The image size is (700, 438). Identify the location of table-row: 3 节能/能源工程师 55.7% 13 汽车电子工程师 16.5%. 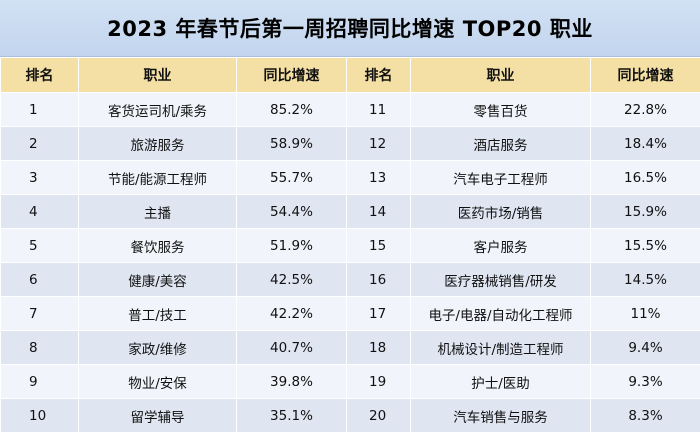
(350, 177).